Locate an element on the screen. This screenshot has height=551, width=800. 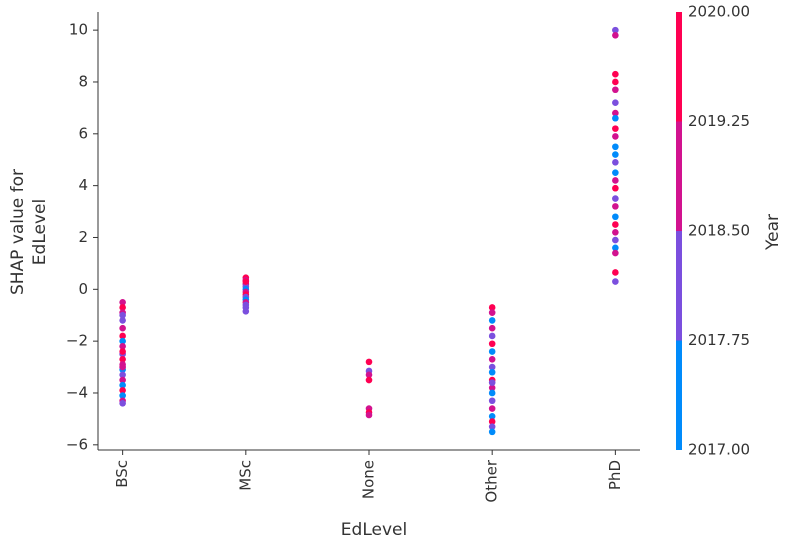
y-tick-label: 4 is located at coordinates (83, 185).